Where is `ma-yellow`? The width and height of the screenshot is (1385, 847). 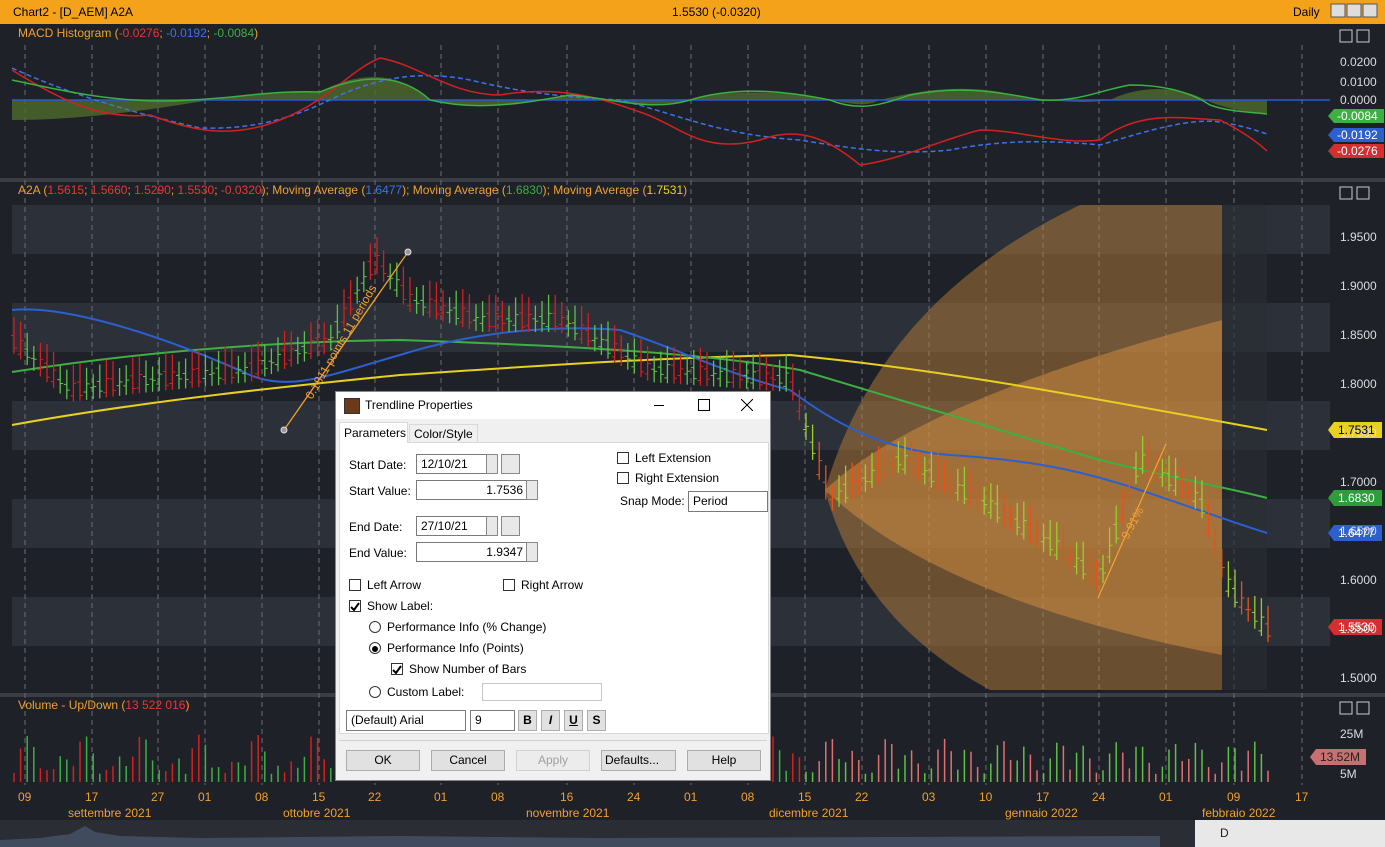
ma-yellow is located at coordinates (639, 392).